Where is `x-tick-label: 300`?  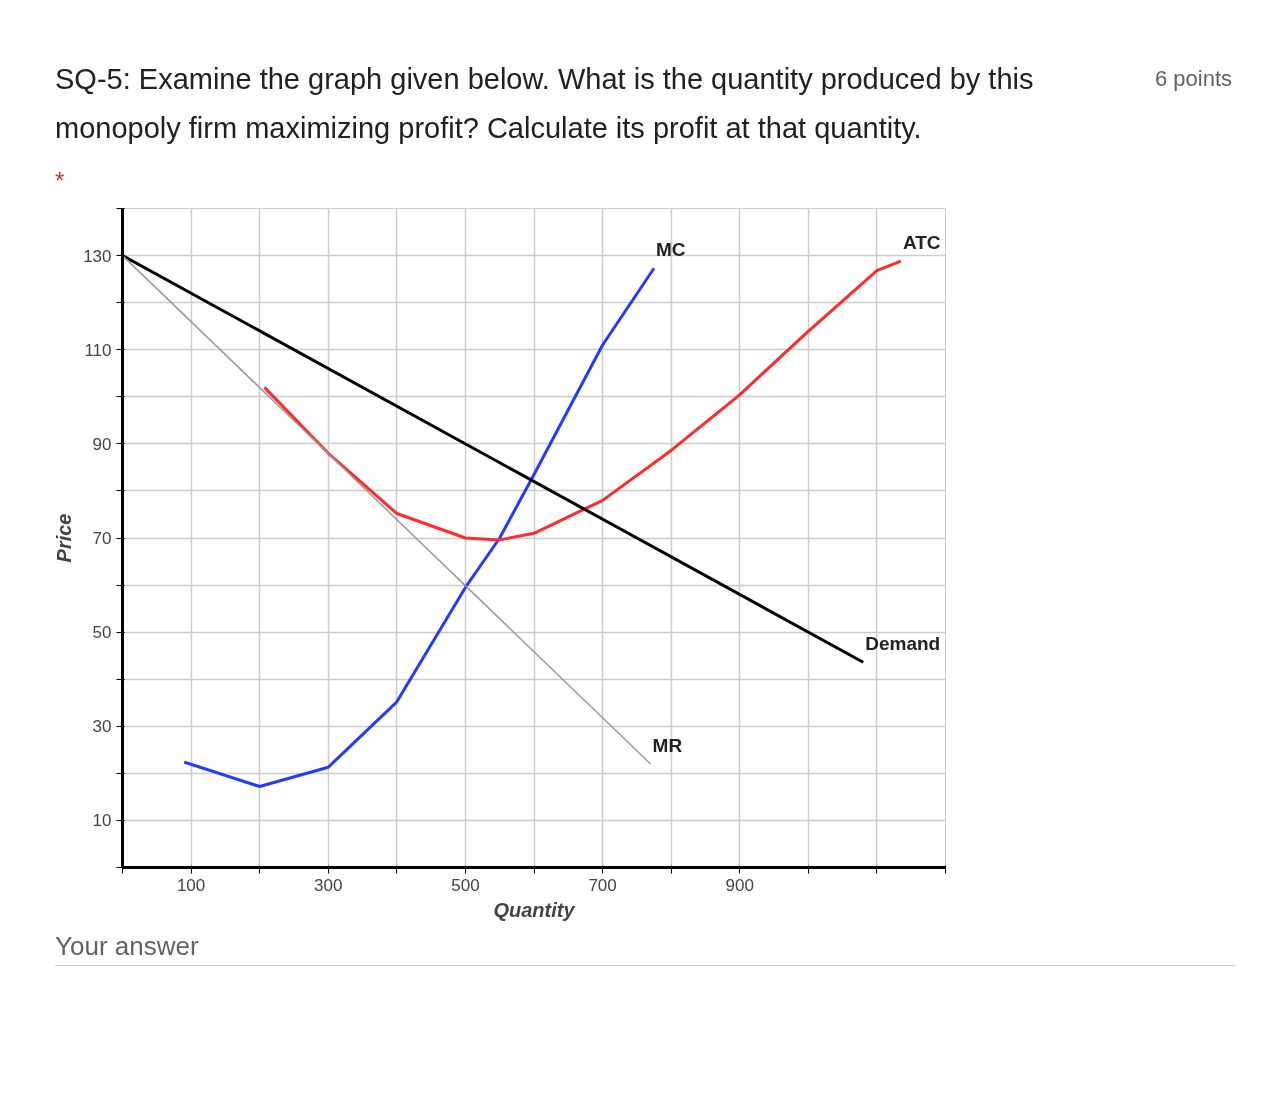 x-tick-label: 300 is located at coordinates (328, 885).